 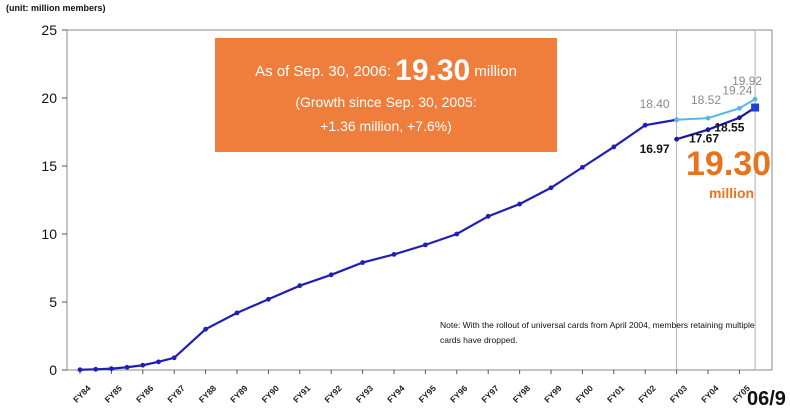 I want to click on x-tick-label-FY86: FY86, so click(x=145, y=394).